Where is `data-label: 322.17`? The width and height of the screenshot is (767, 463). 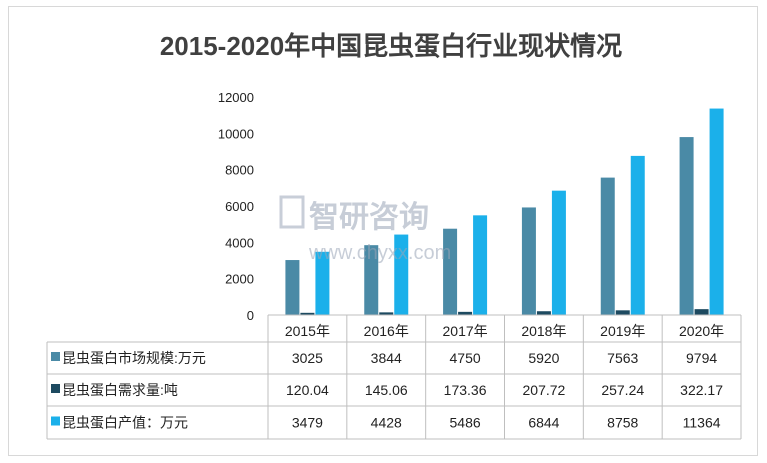
data-label: 322.17 is located at coordinates (701, 390).